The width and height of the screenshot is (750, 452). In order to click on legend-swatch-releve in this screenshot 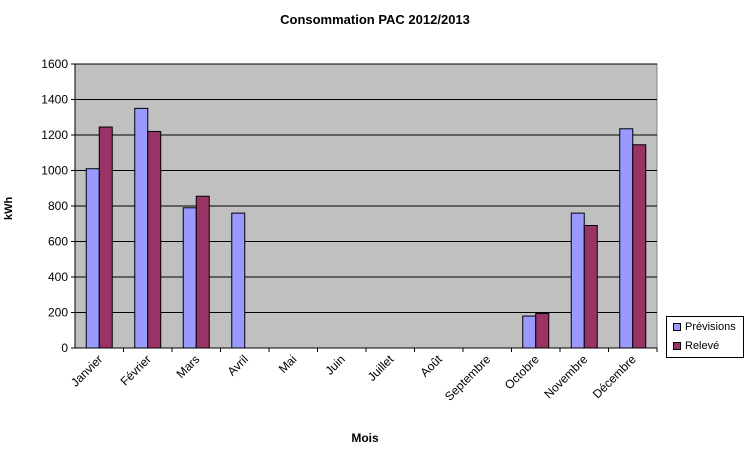, I will do `click(677, 345)`.